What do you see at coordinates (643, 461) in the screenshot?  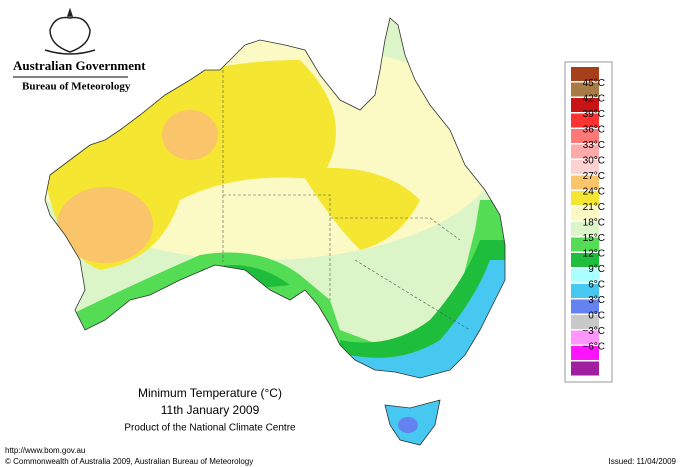 I see `footer-issued: Issued: 11/04/2009` at bounding box center [643, 461].